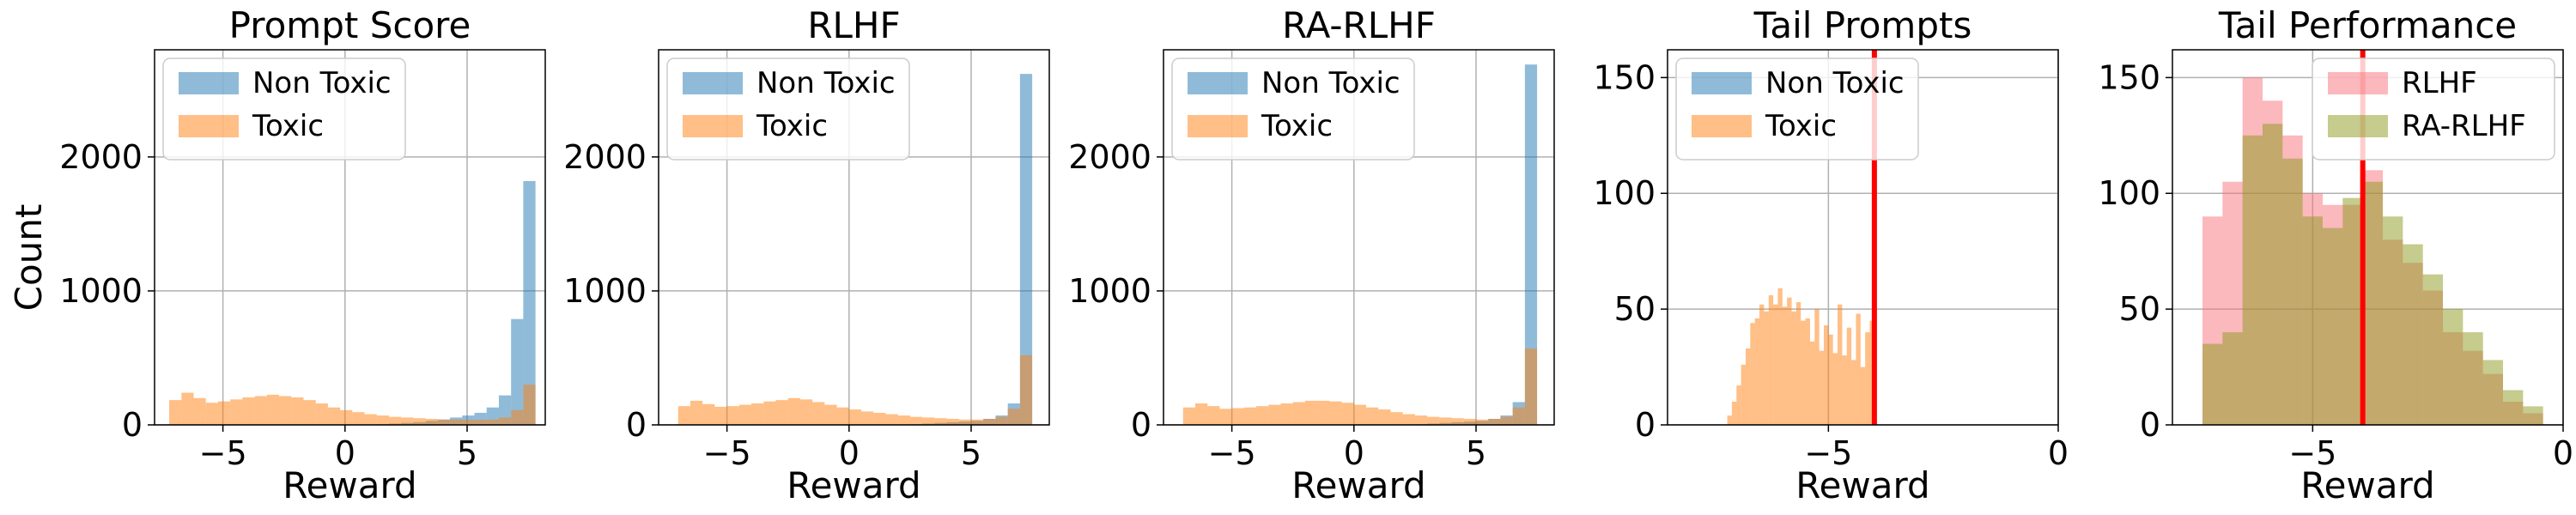  I want to click on y-tick-label: 50, so click(2140, 309).